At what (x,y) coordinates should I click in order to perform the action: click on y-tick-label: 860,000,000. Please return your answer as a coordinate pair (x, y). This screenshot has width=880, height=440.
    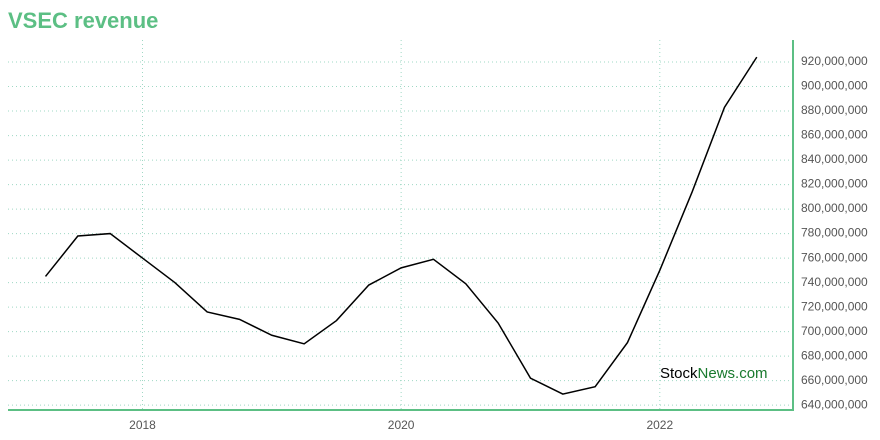
    Looking at the image, I should click on (834, 135).